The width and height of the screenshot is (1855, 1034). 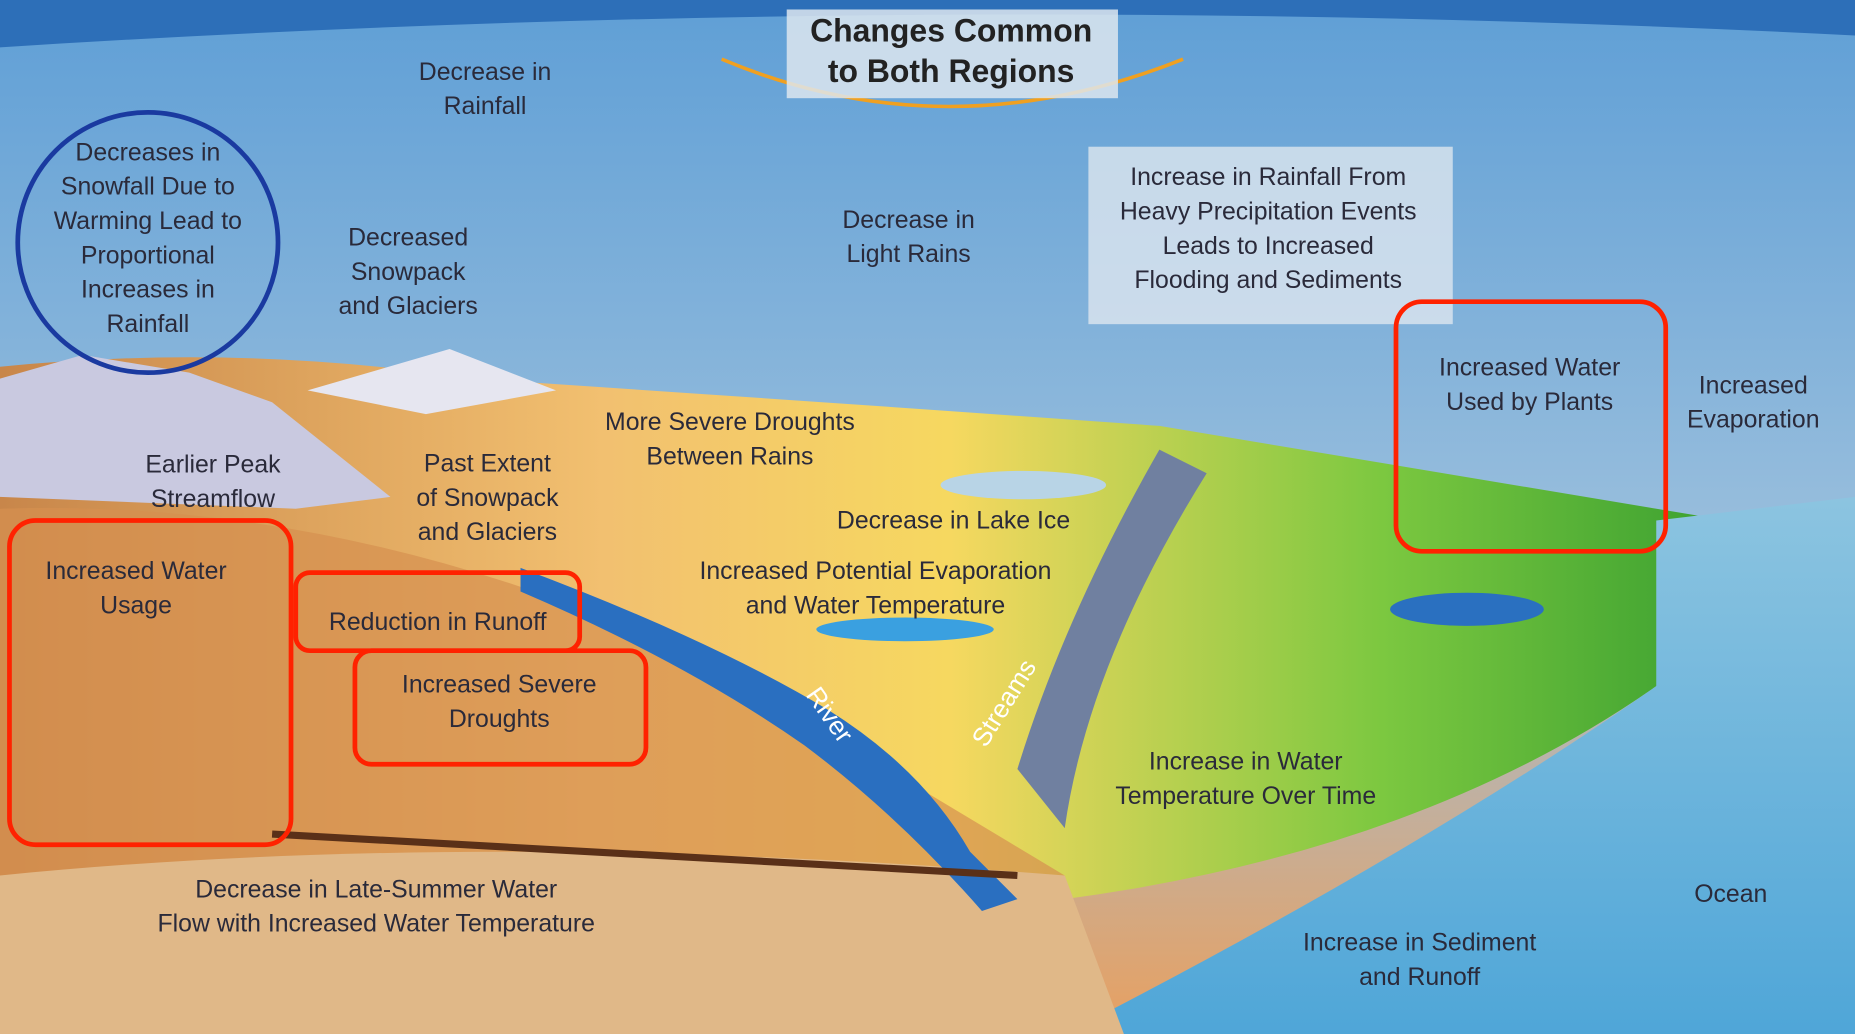 What do you see at coordinates (1753, 420) in the screenshot?
I see `label: Evaporation` at bounding box center [1753, 420].